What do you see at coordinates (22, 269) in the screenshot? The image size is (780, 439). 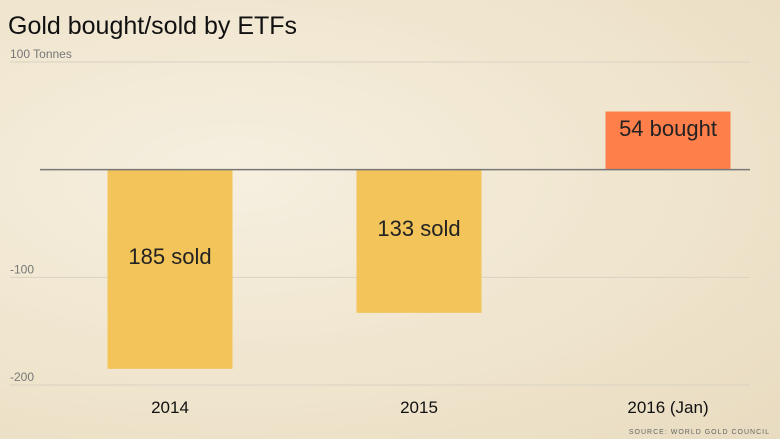 I see `y-tick-label: -100` at bounding box center [22, 269].